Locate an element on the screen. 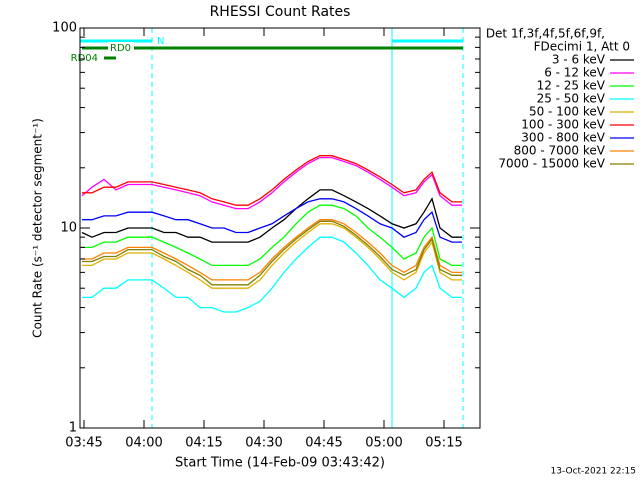  legend-label: 300 - 800 keV is located at coordinates (563, 138).